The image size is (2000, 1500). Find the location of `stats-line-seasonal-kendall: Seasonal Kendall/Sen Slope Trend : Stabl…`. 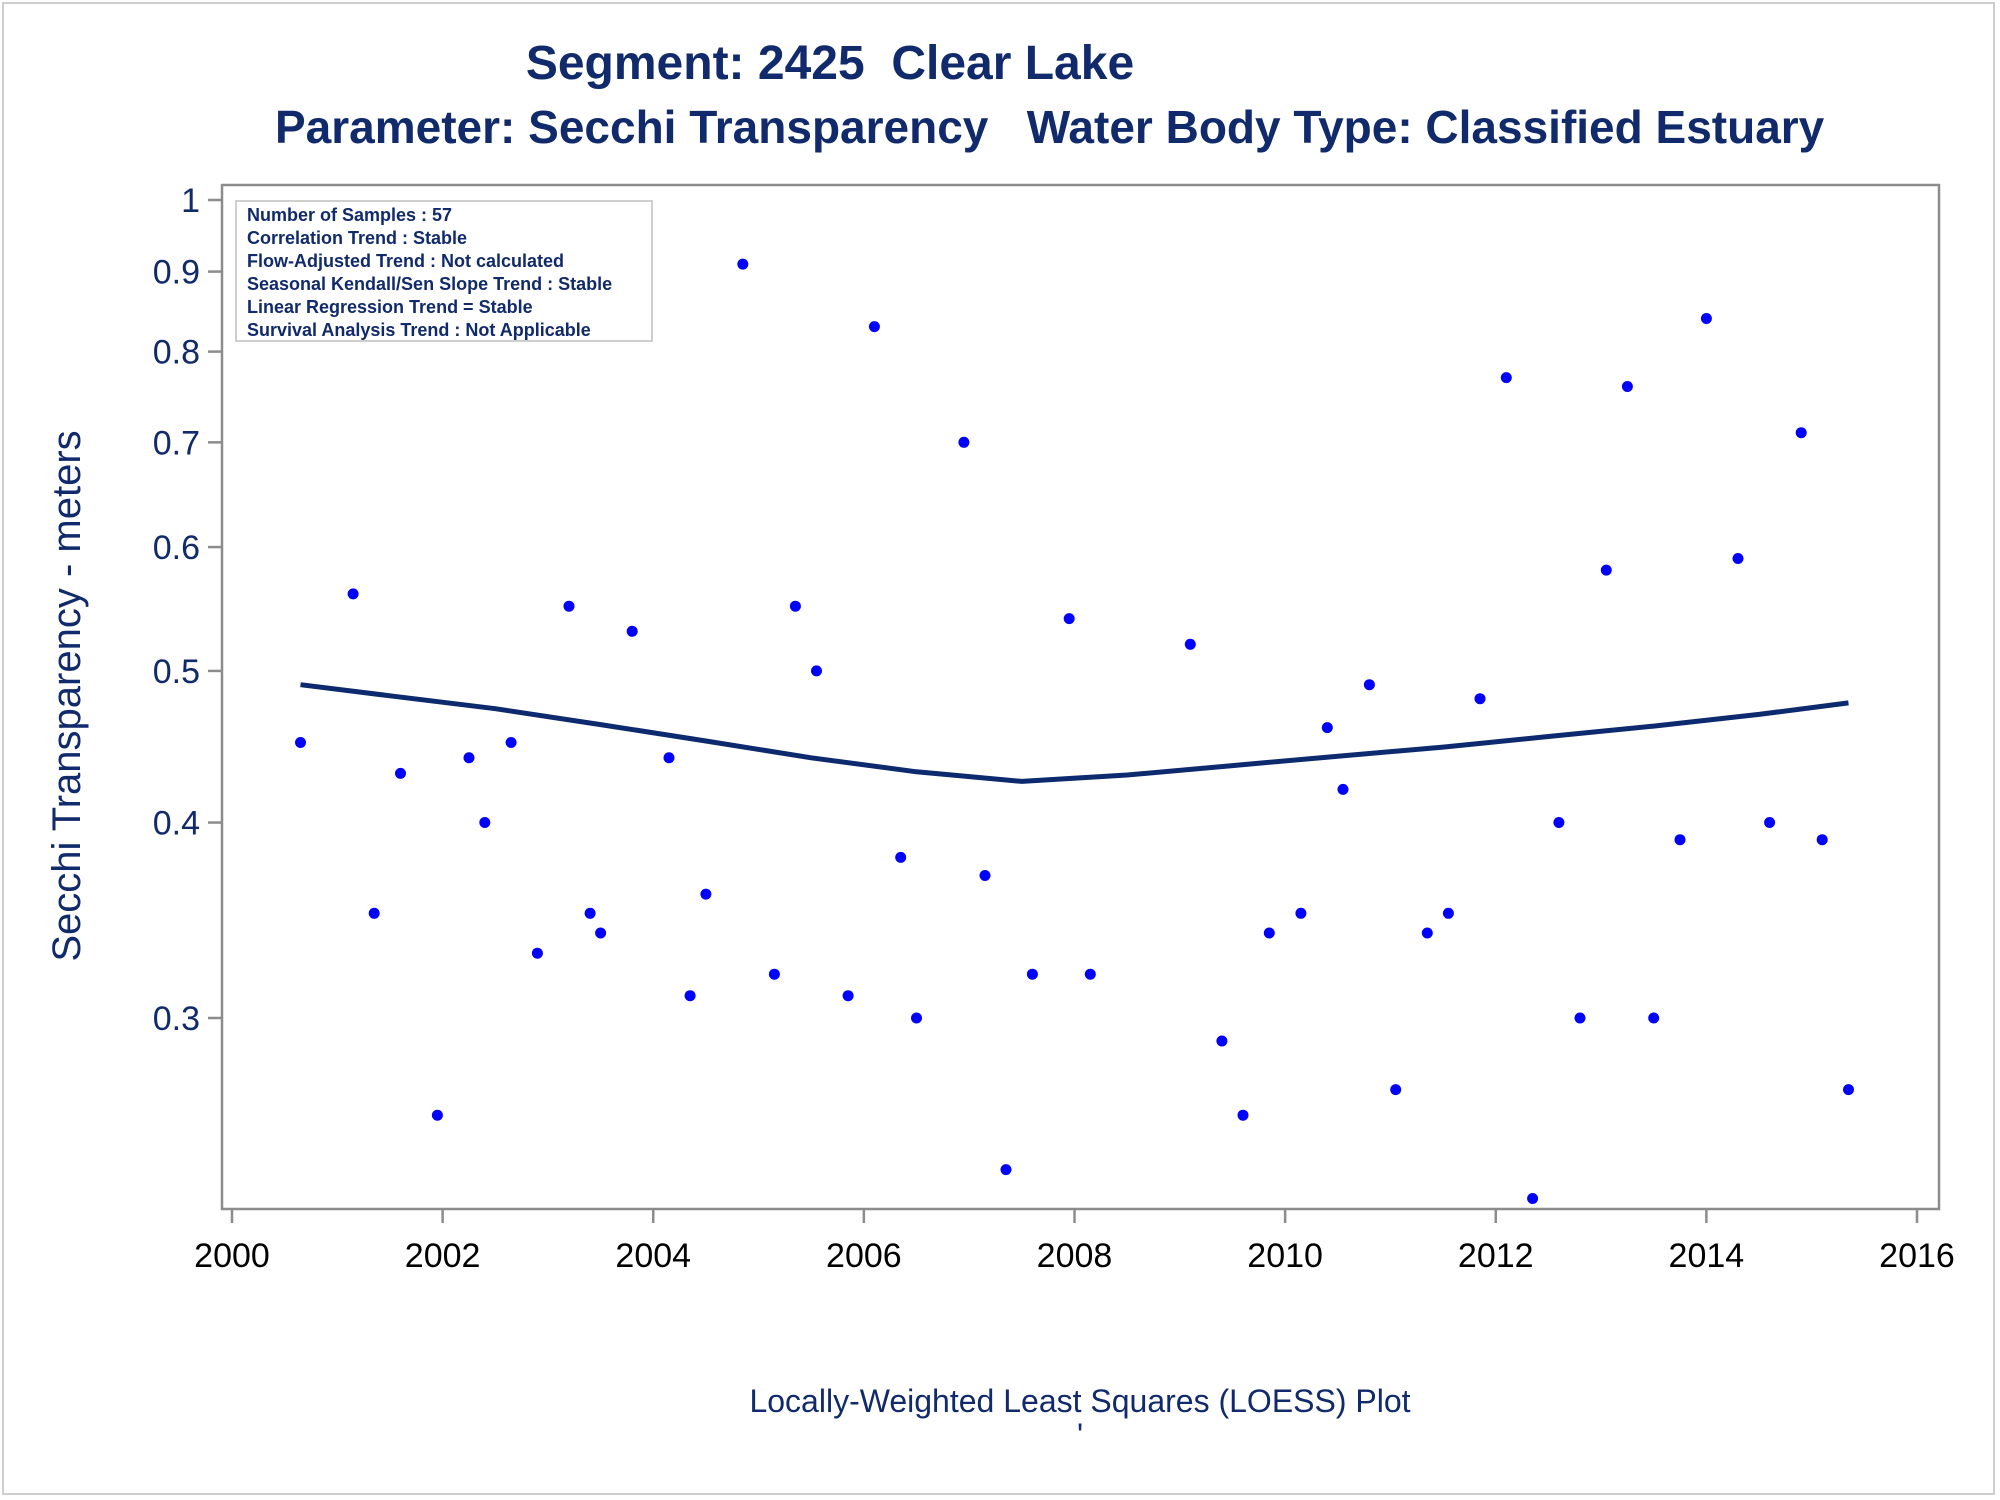

stats-line-seasonal-kendall: Seasonal Kendall/Sen Slope Trend : Stabl… is located at coordinates (429, 284).